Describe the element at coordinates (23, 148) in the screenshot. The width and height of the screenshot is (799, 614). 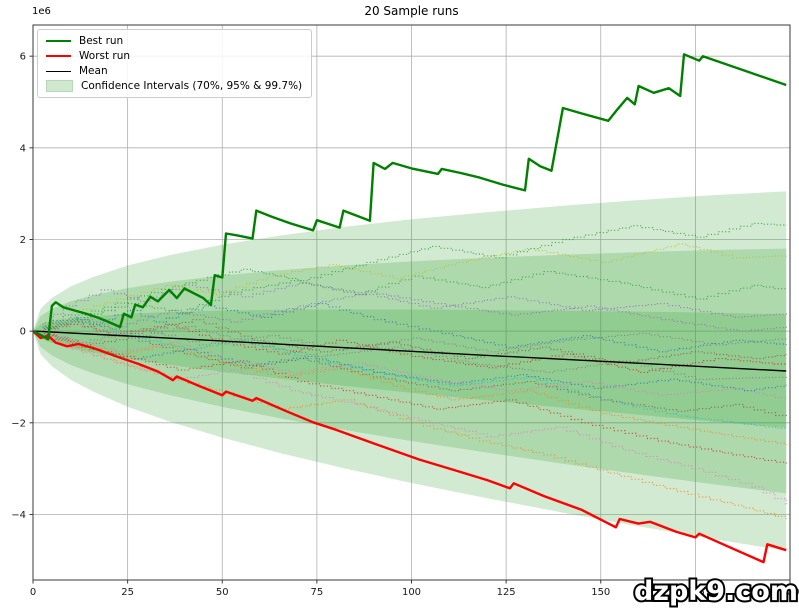
I see `y-tick-label: 4` at that location.